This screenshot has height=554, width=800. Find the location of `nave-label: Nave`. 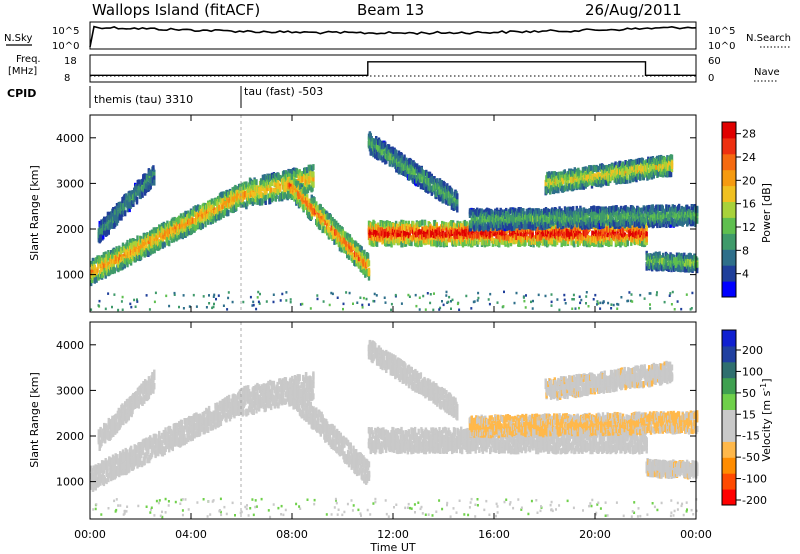

nave-label: Nave is located at coordinates (767, 72).